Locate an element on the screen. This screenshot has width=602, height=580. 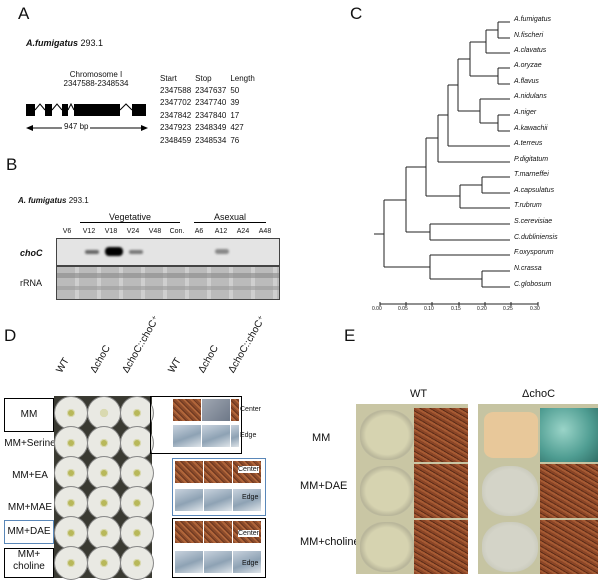
e-condition-choline: MM+choline is located at coordinates (330, 542).